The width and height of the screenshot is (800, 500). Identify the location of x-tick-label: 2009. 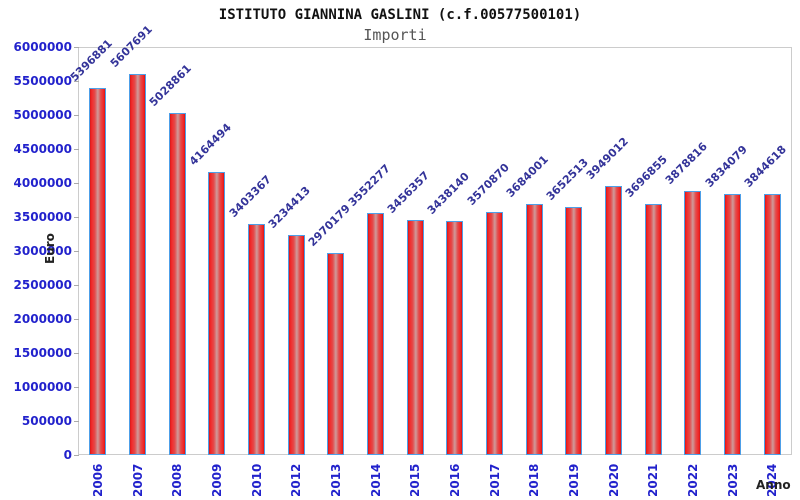
(216, 480).